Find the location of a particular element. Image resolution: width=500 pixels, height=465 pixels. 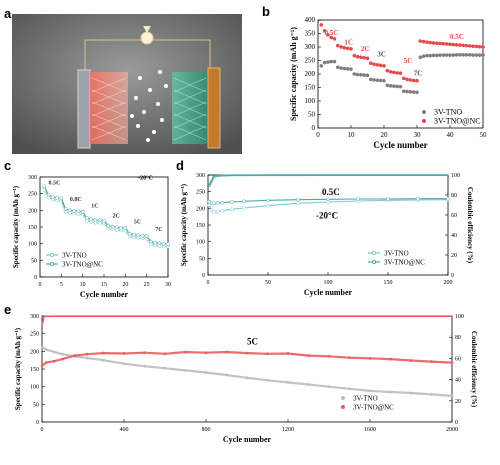

x-tick-label: 50 is located at coordinates (268, 283).